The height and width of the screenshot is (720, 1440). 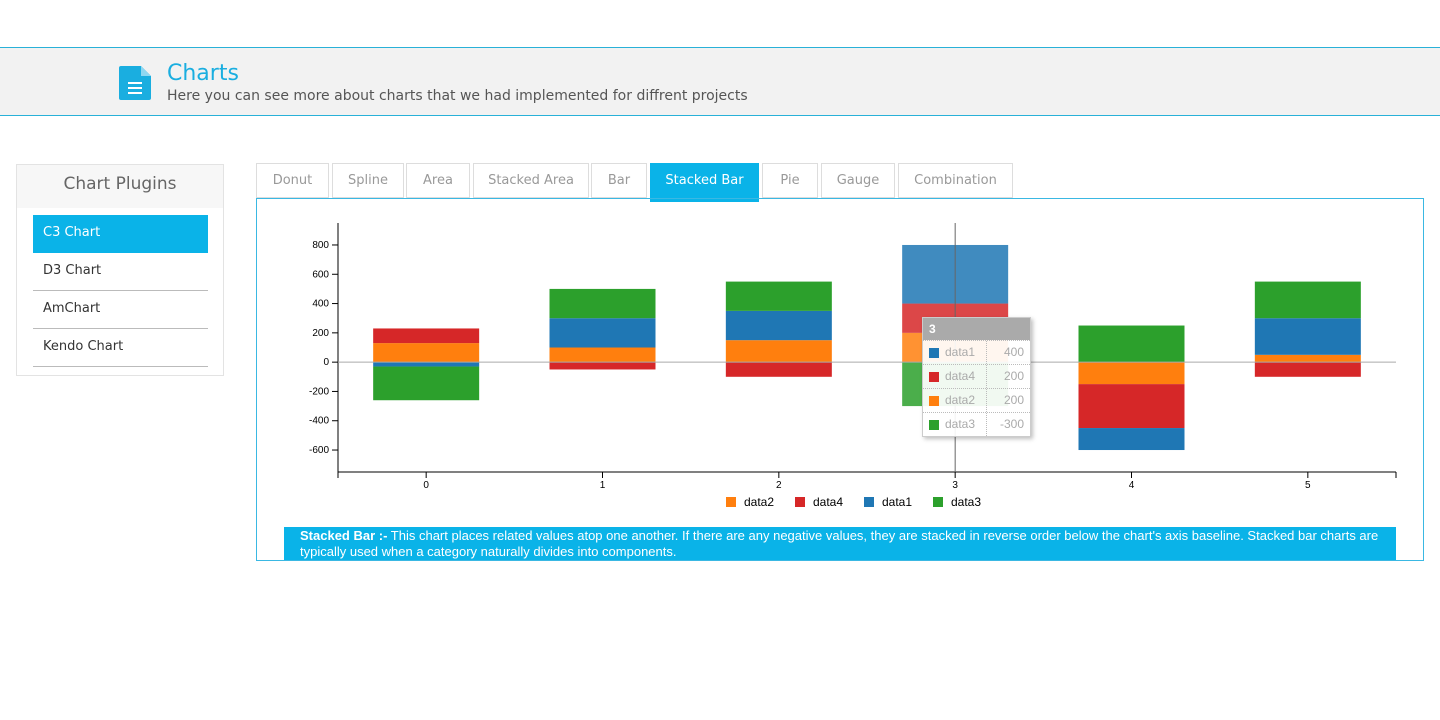 I want to click on plugins-heading: Chart Plugins, so click(x=120, y=186).